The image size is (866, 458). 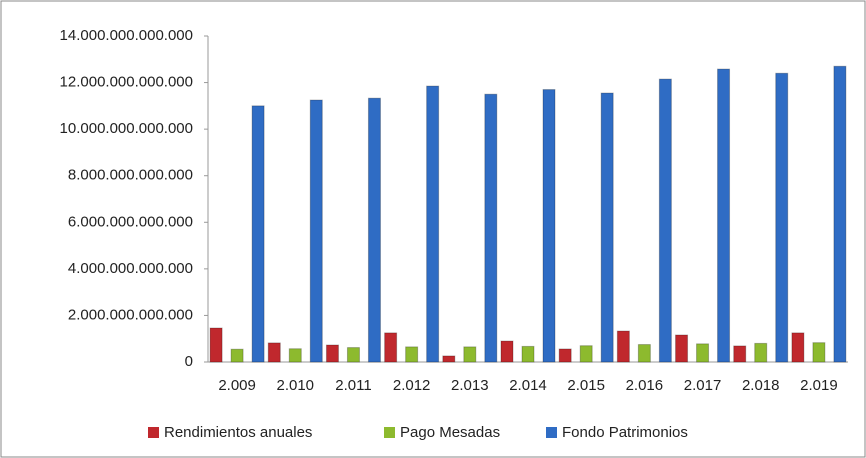 I want to click on legend-label: Pago Mesadas, so click(x=450, y=432).